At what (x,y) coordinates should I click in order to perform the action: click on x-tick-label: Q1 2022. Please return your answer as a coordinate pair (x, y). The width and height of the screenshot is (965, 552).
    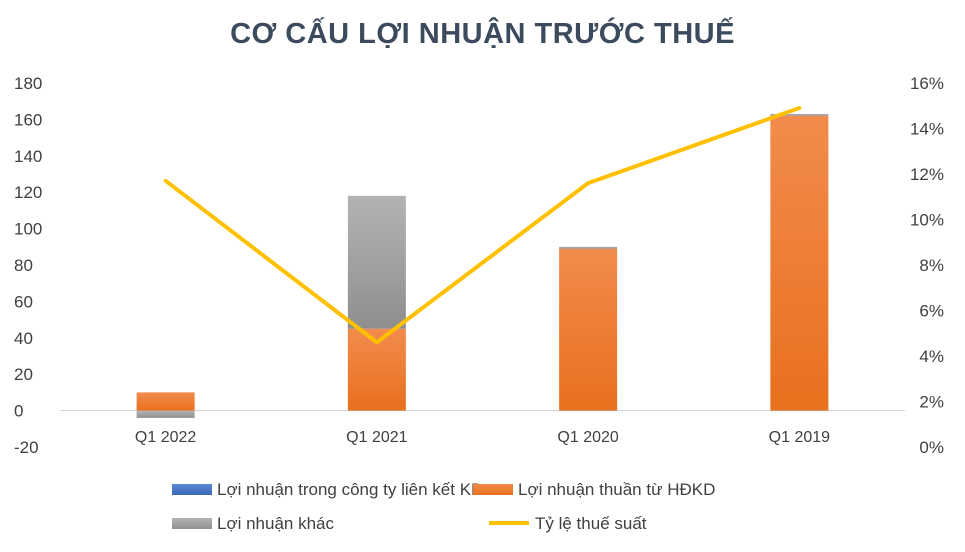
    Looking at the image, I should click on (165, 437).